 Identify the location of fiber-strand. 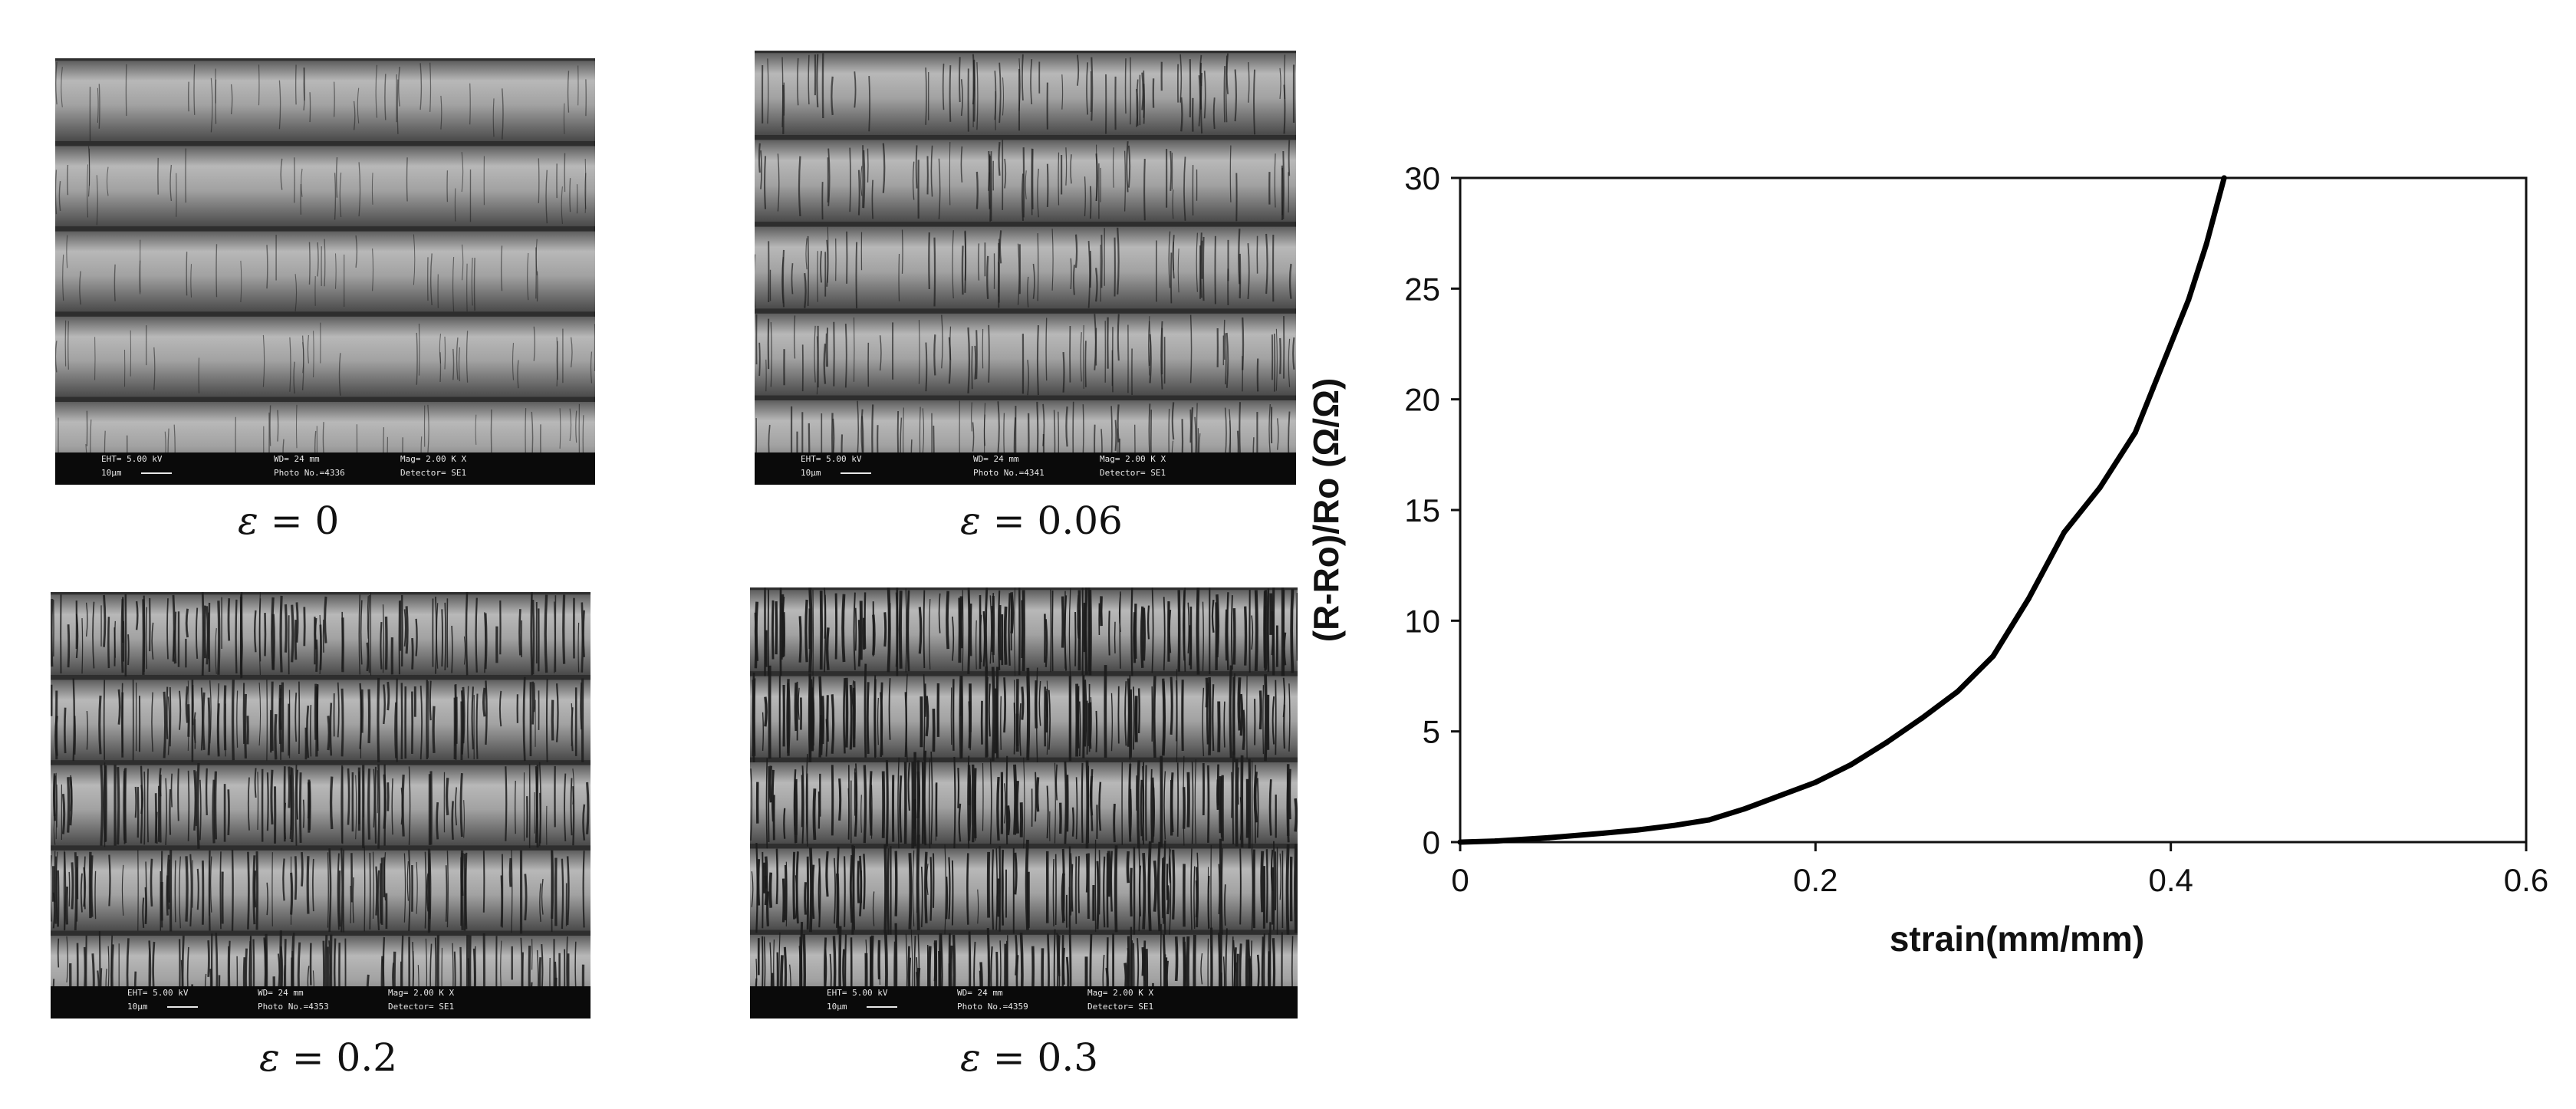
(1024, 889).